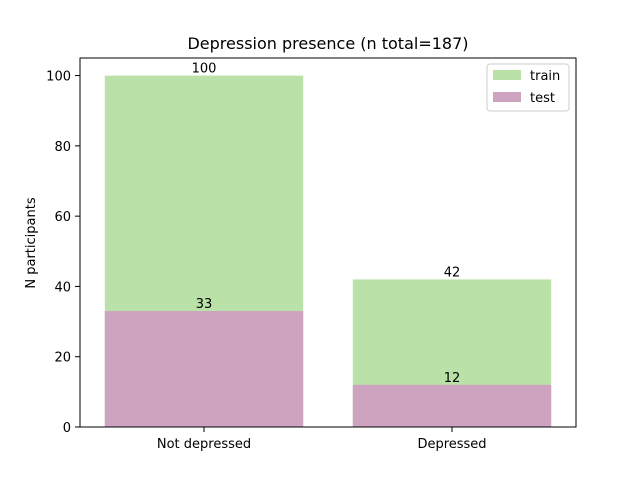  Describe the element at coordinates (204, 304) in the screenshot. I see `data-label-test-0: 33` at that location.